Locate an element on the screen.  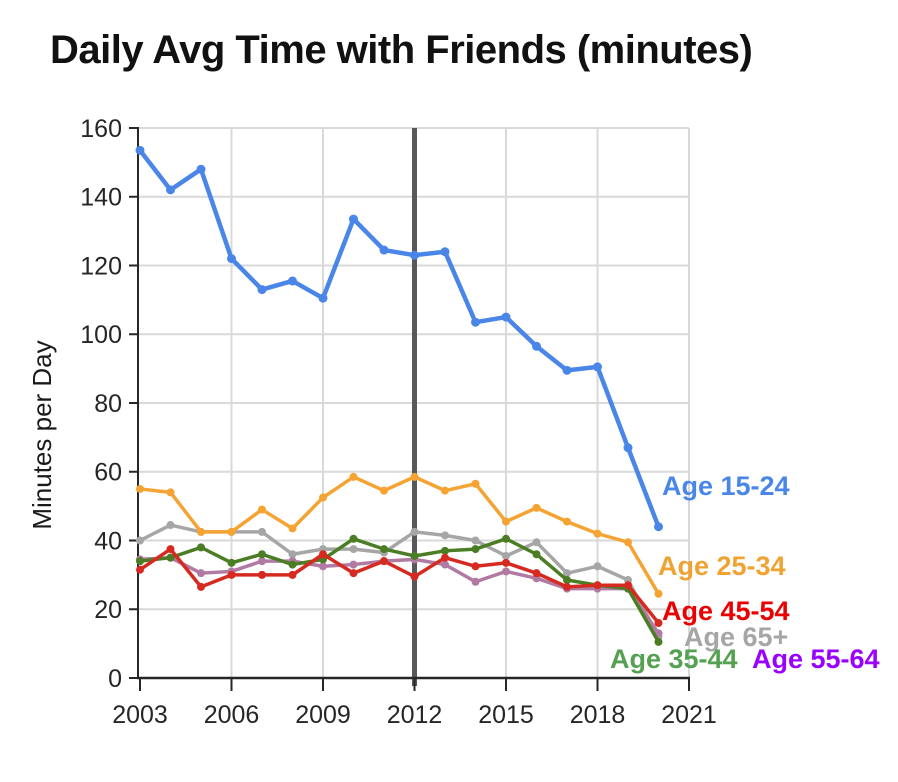
series-marker-age-35-44-2014 is located at coordinates (475, 549).